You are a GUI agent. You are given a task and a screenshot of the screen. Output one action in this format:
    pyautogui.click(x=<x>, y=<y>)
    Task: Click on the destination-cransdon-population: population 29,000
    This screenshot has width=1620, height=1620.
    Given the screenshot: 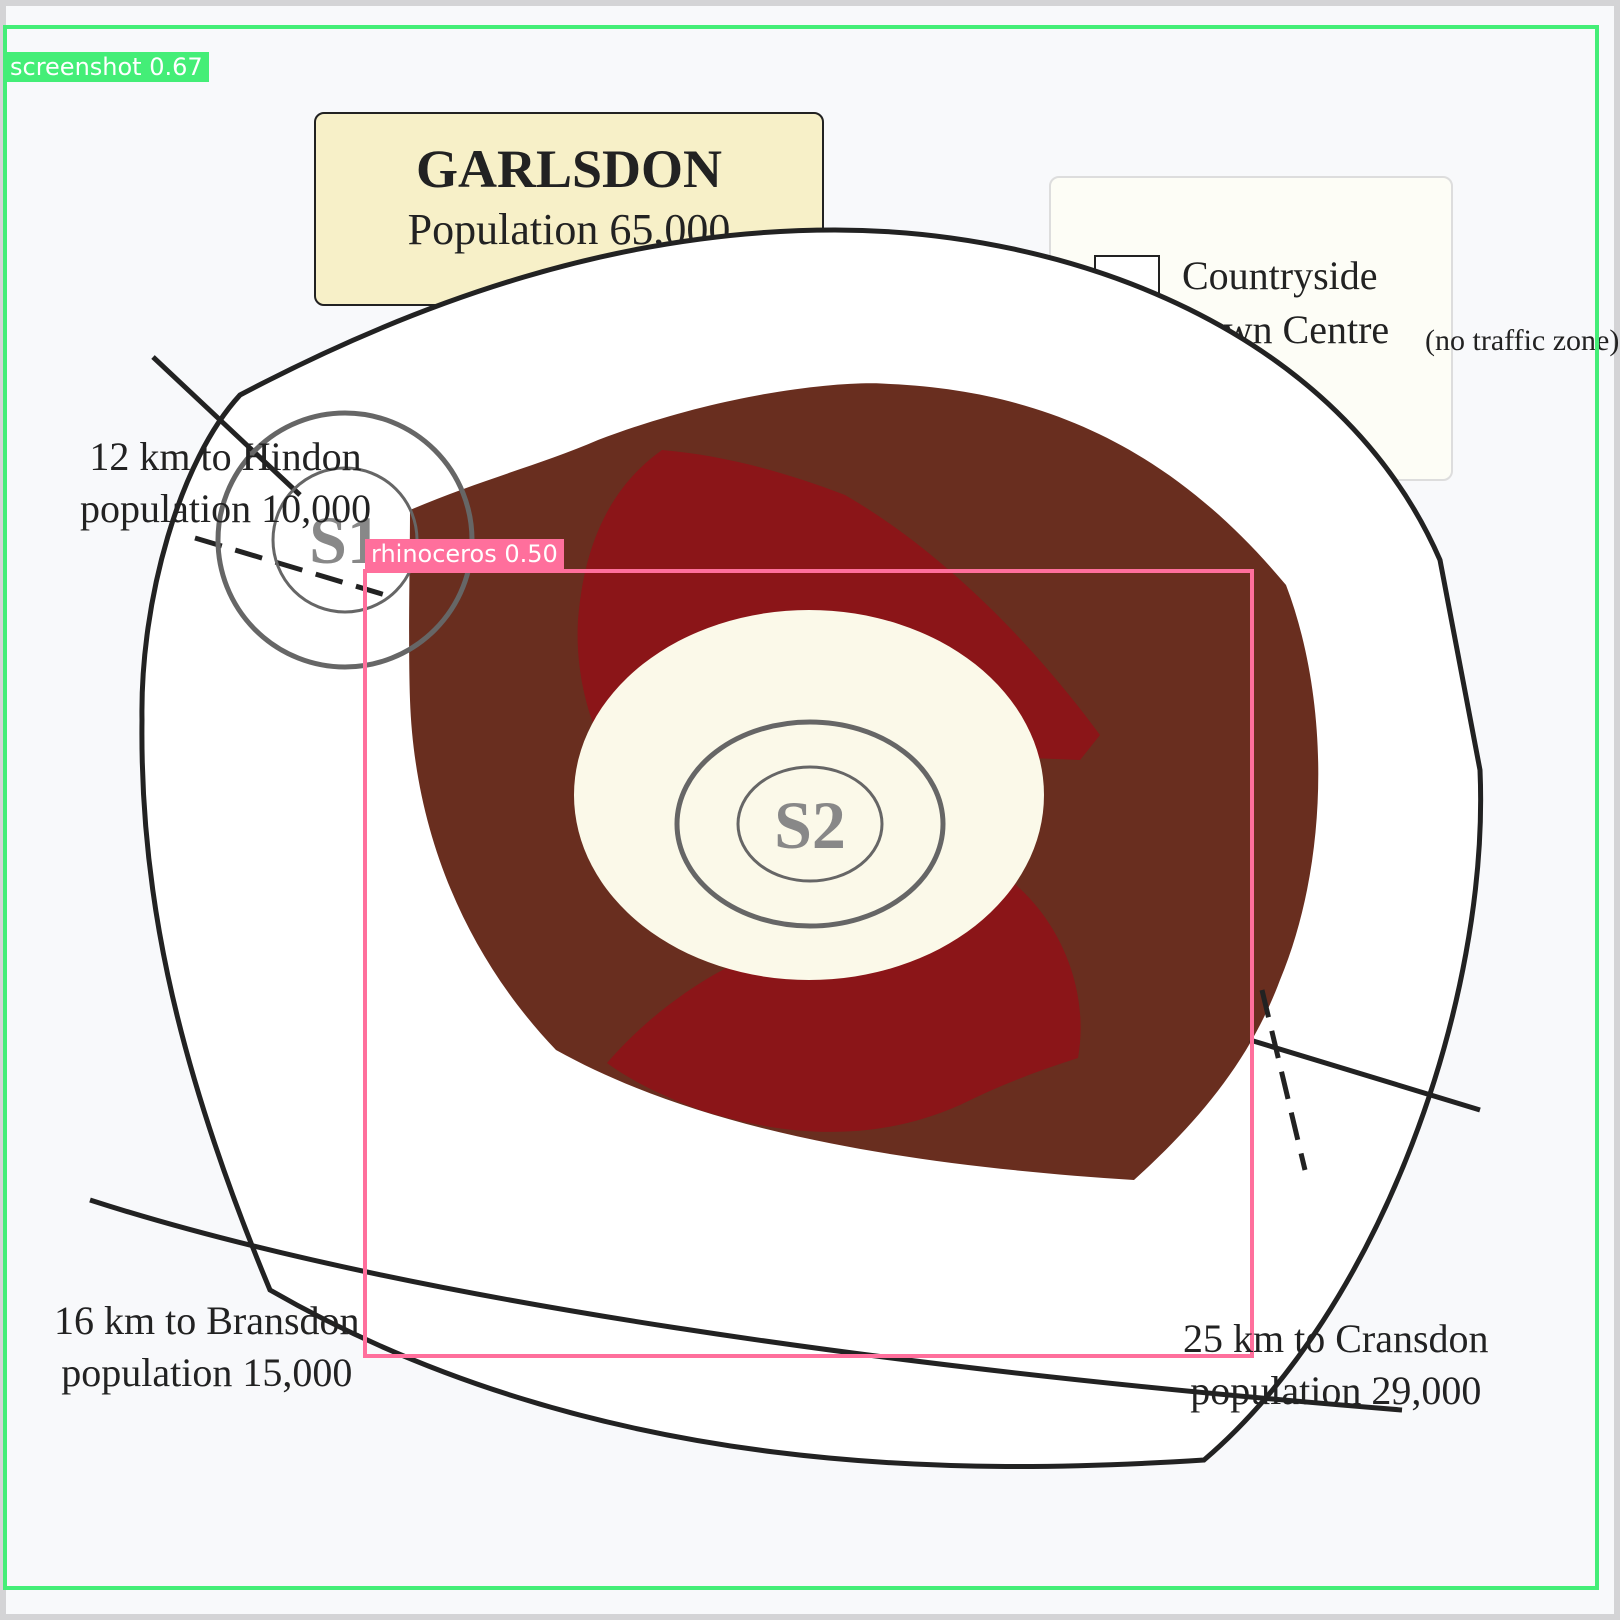 What is the action you would take?
    pyautogui.click(x=1336, y=1390)
    